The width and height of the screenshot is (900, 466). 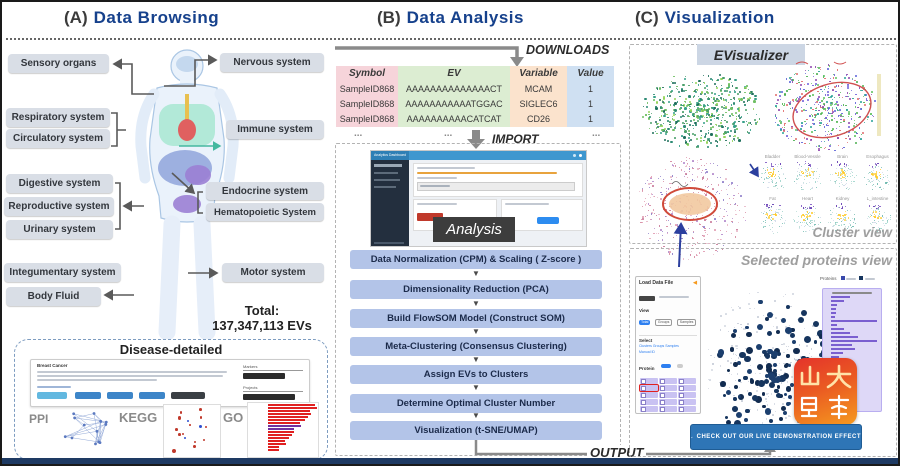 What do you see at coordinates (647, 352) in the screenshot?
I see `manual-id-link: Manual ID` at bounding box center [647, 352].